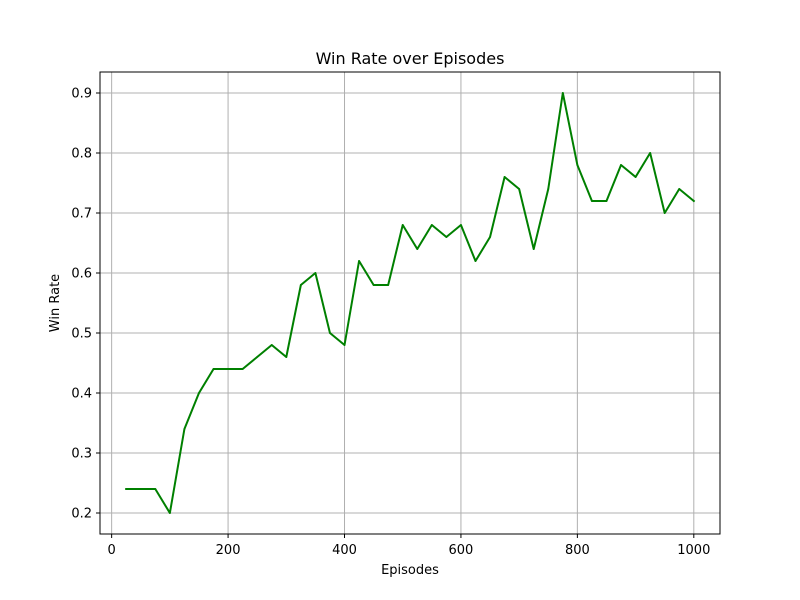  What do you see at coordinates (81, 94) in the screenshot?
I see `y-tick-label: 0.9` at bounding box center [81, 94].